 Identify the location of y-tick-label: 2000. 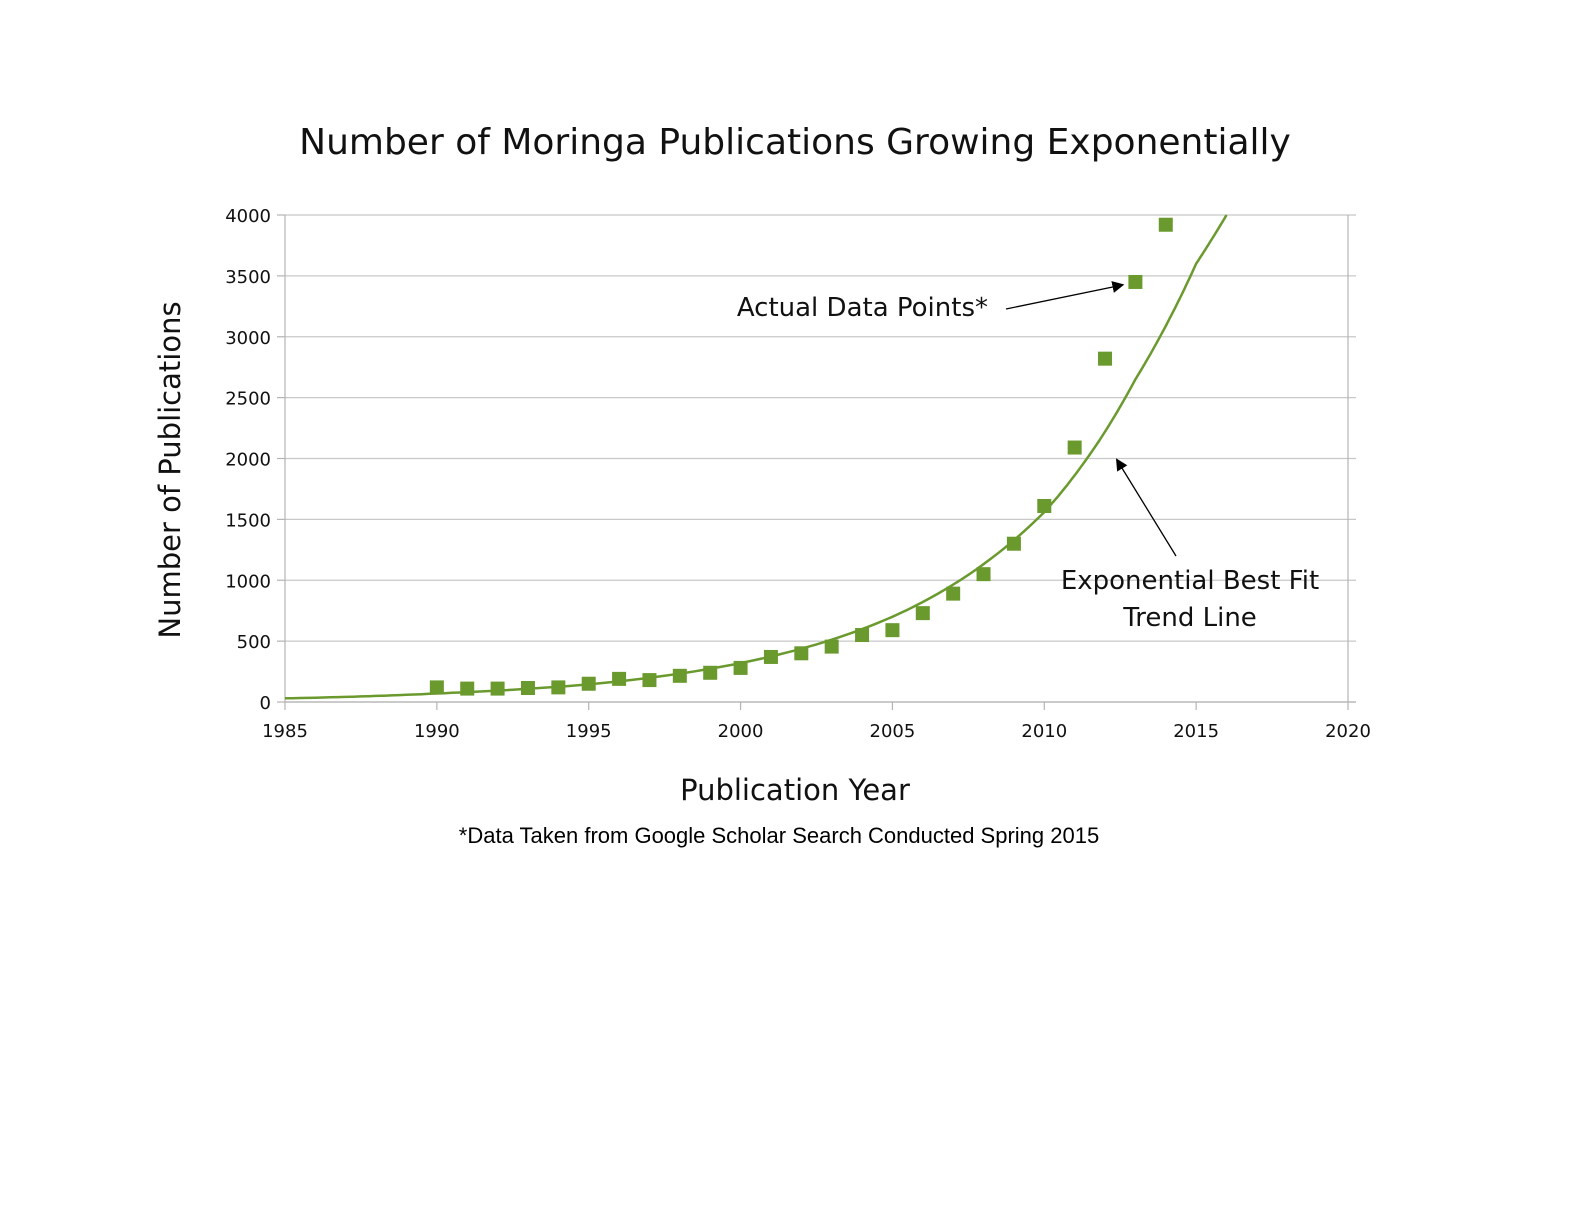
(248, 460).